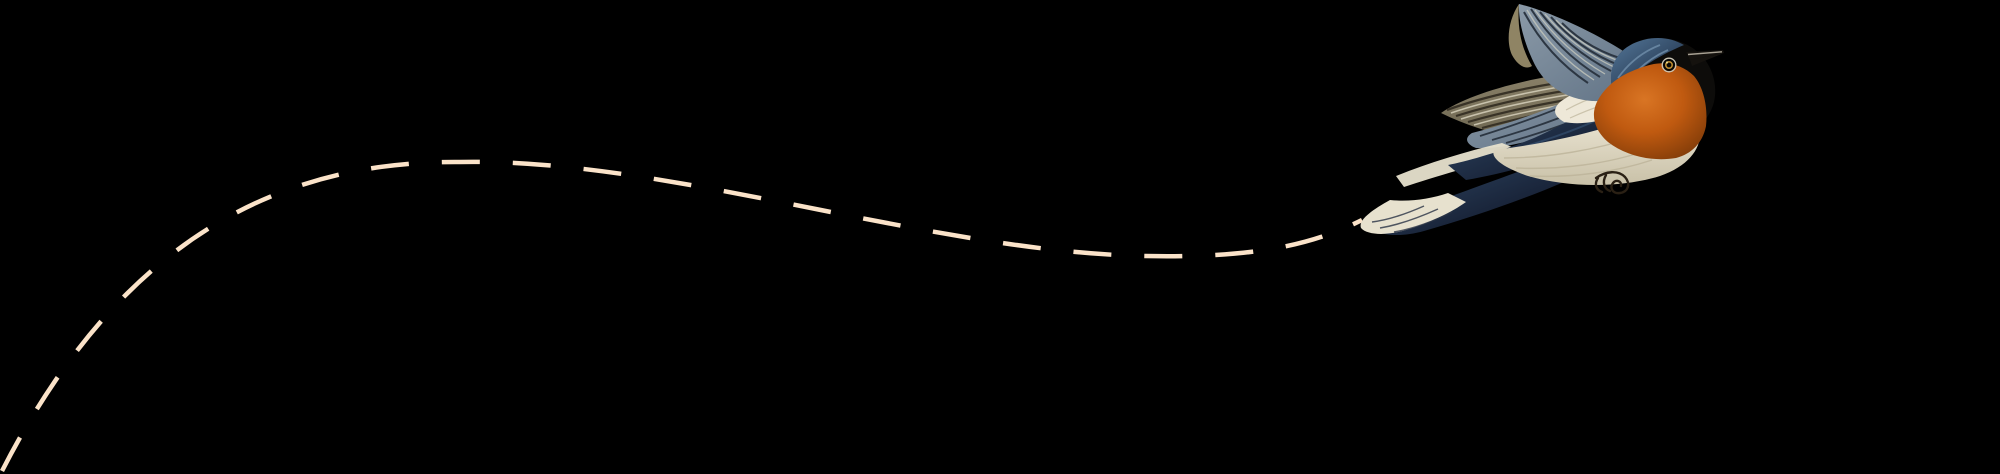 This screenshot has width=2000, height=474. Describe the element at coordinates (1520, 36) in the screenshot. I see `raised-wing-khaki-edge` at that location.